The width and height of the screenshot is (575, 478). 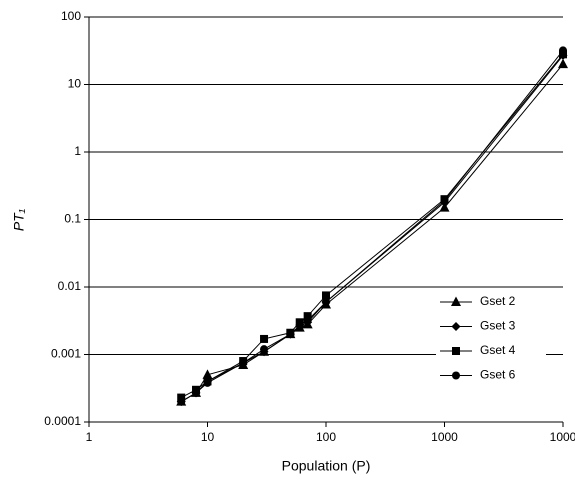 I want to click on x-tick-label: 1, so click(x=89, y=437).